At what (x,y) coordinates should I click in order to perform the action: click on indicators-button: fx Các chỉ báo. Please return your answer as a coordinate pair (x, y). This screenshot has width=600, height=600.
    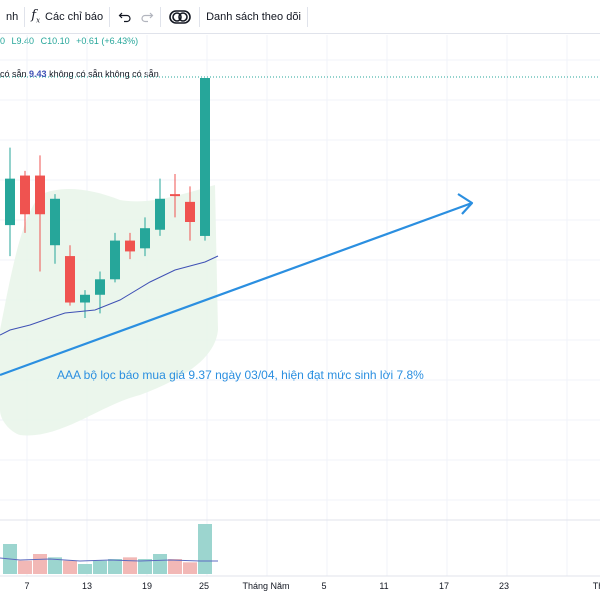
    Looking at the image, I should click on (67, 16).